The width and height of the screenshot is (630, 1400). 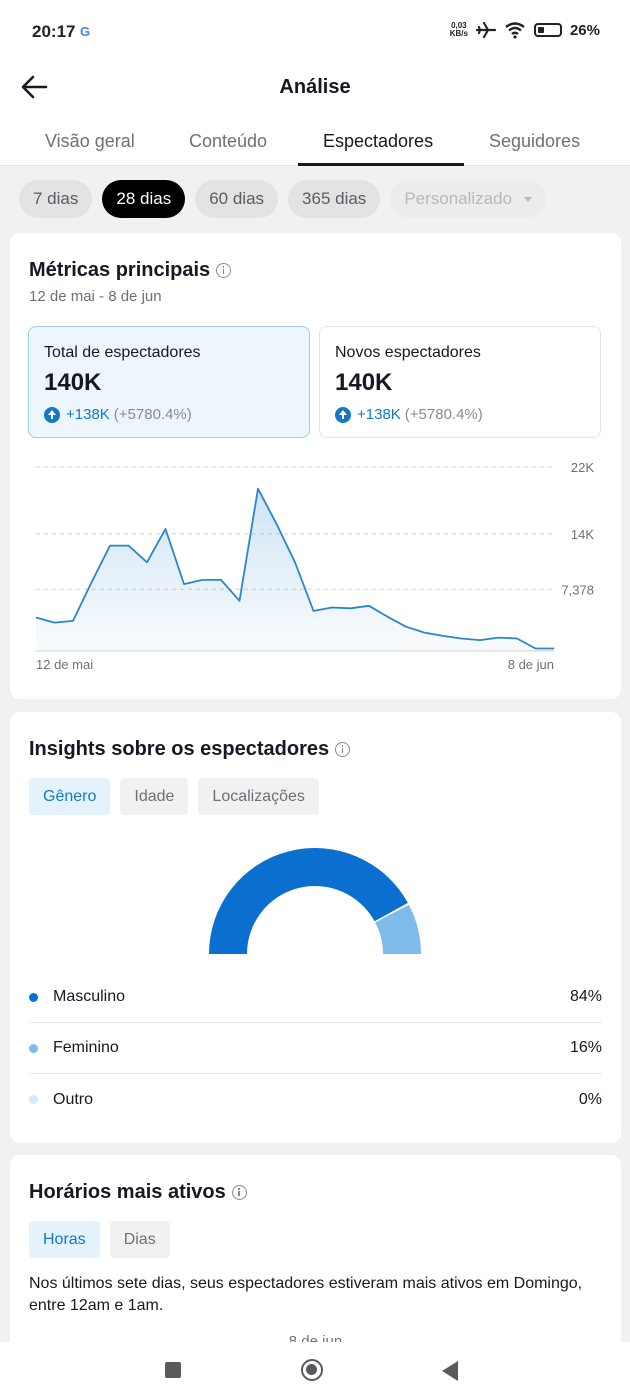 What do you see at coordinates (315, 997) in the screenshot?
I see `legend-row-male: Masculino 84%` at bounding box center [315, 997].